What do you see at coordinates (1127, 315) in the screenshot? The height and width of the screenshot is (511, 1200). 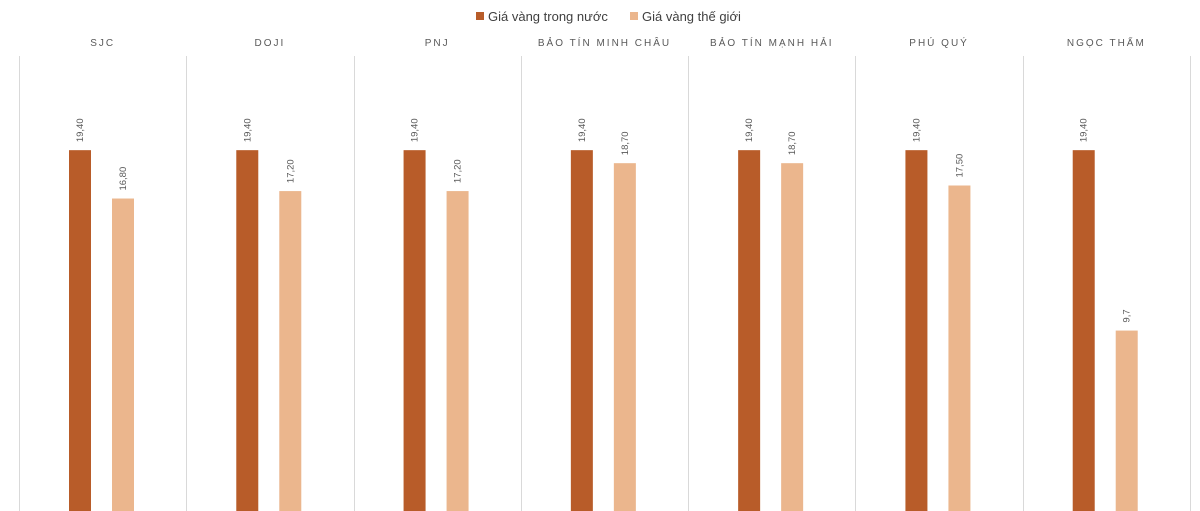 I see `data-label-ngoc-tham-series-2: 9,7` at bounding box center [1127, 315].